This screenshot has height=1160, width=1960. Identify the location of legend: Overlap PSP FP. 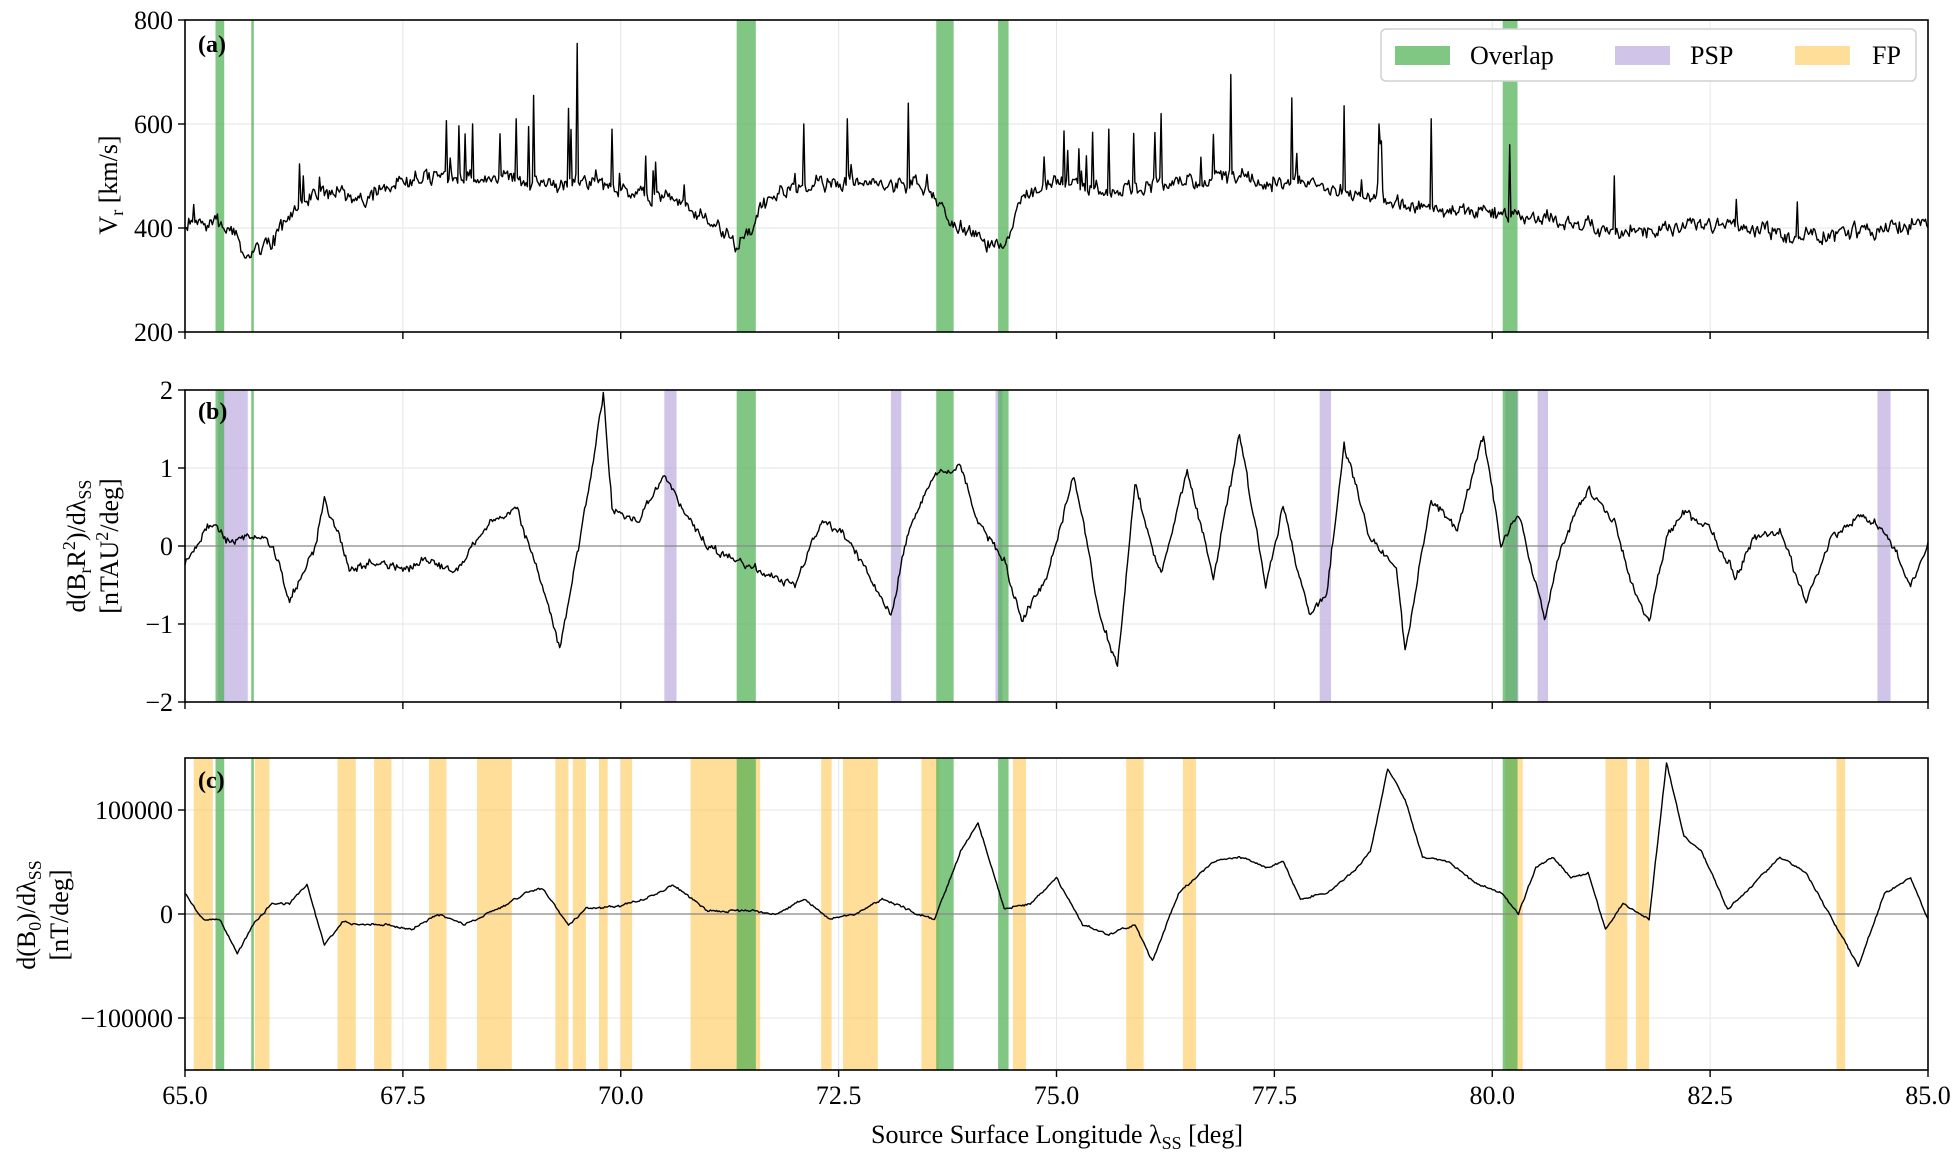
(1648, 55).